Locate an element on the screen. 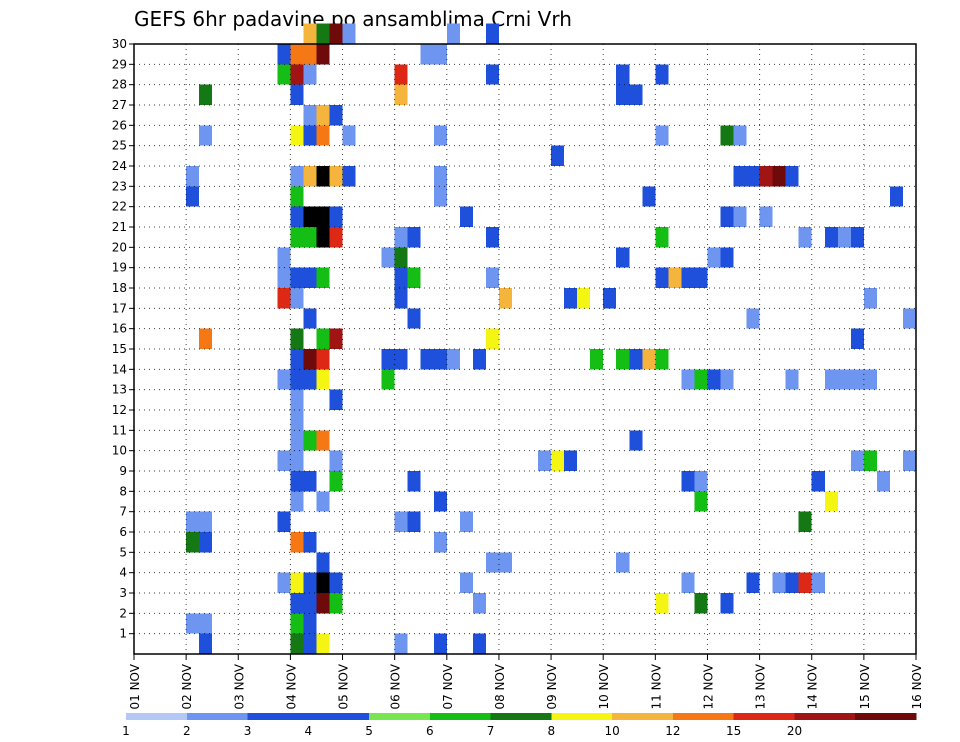  y-tick-label: 3 is located at coordinates (123, 593).